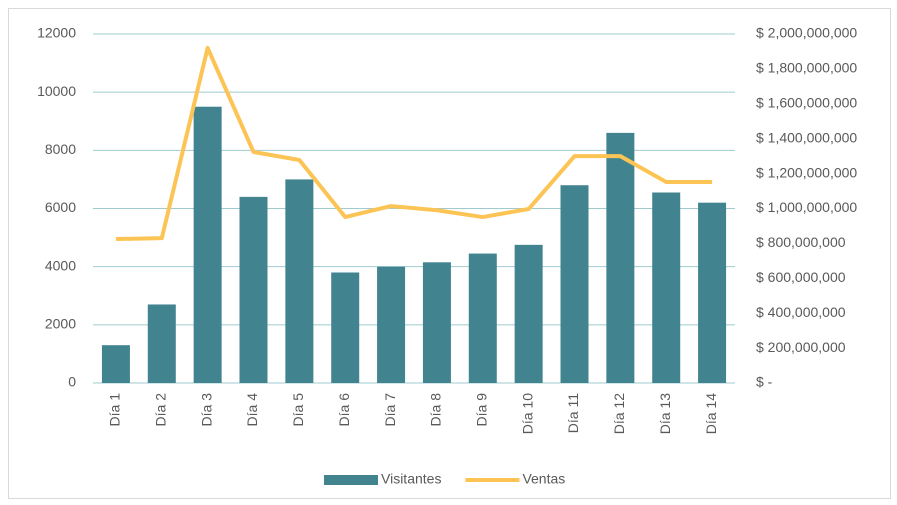  Describe the element at coordinates (665, 413) in the screenshot. I see `x-tick-label: Día 13` at that location.